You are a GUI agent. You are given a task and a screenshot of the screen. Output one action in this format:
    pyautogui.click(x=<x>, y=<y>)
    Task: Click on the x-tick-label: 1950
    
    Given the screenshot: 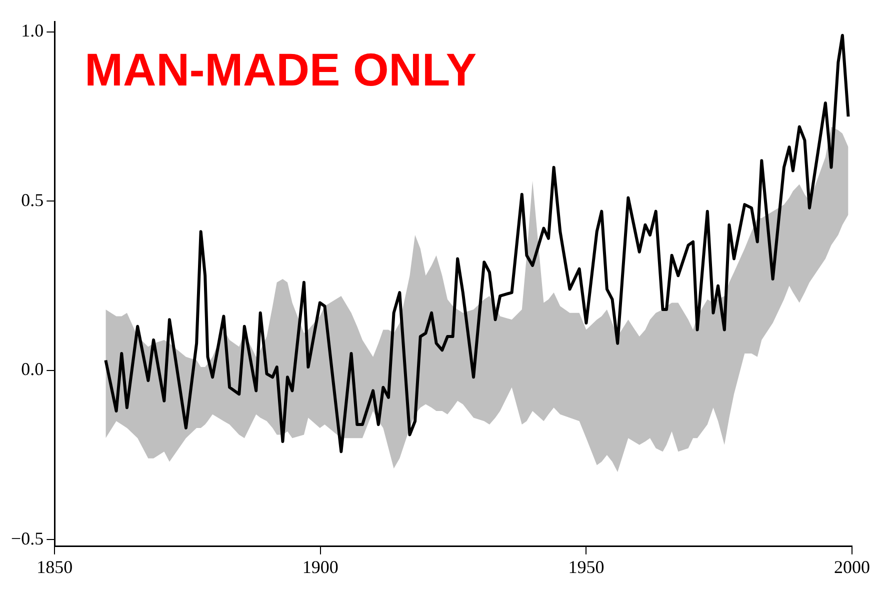 What is the action you would take?
    pyautogui.click(x=586, y=566)
    